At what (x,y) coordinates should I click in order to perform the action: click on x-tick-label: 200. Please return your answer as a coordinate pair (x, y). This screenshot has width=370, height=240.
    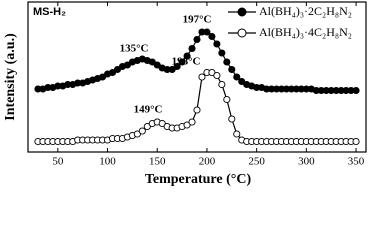
    Looking at the image, I should click on (207, 162).